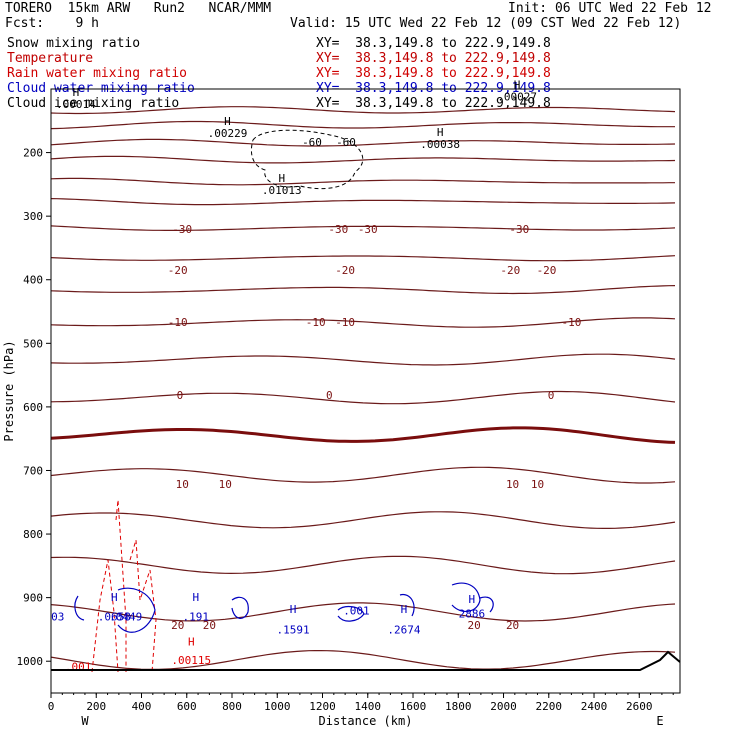  Describe the element at coordinates (293, 629) in the screenshot. I see `cloud-water-label: .1591` at that location.